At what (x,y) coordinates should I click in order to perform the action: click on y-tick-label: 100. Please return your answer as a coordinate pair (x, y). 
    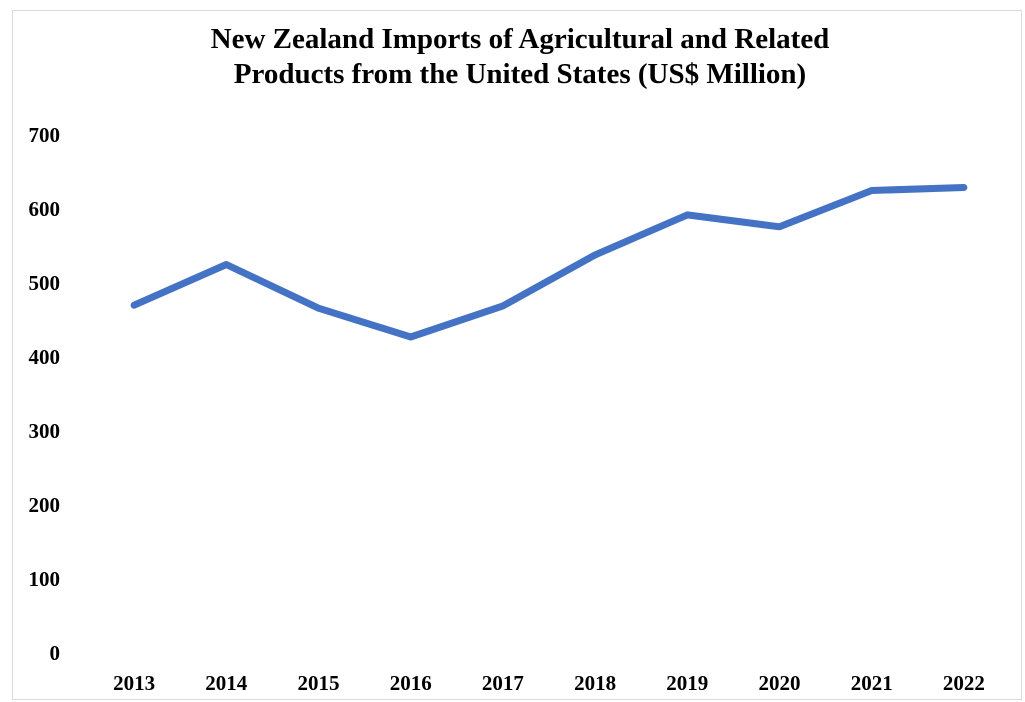
    Looking at the image, I should click on (45, 579).